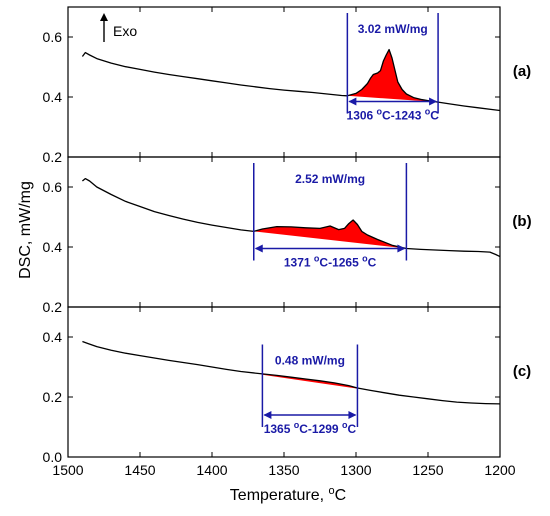 The height and width of the screenshot is (516, 550). What do you see at coordinates (53, 457) in the screenshot?
I see `y-tick-label: 0.0` at bounding box center [53, 457].